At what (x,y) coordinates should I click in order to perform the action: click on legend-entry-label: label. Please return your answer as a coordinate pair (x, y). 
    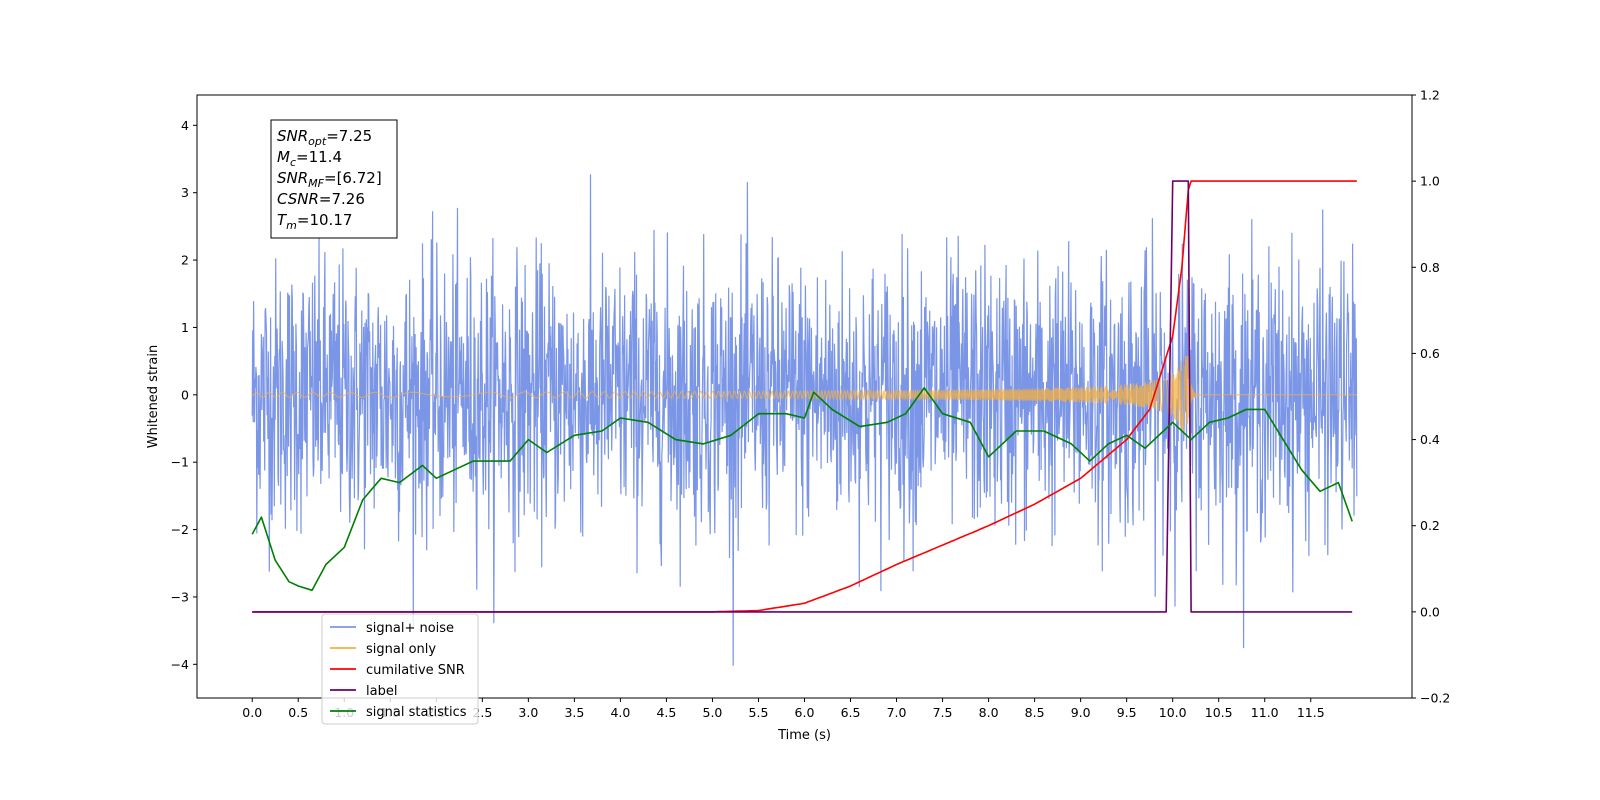
    Looking at the image, I should click on (381, 691).